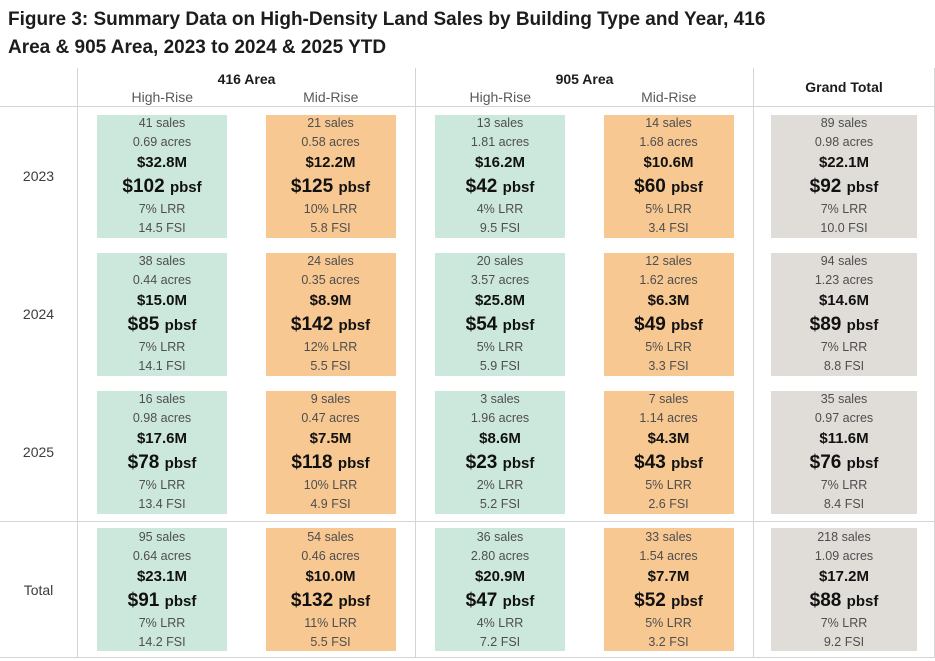 This screenshot has height=661, width=935. I want to click on column-header-grand-total: Grand Total, so click(844, 87).